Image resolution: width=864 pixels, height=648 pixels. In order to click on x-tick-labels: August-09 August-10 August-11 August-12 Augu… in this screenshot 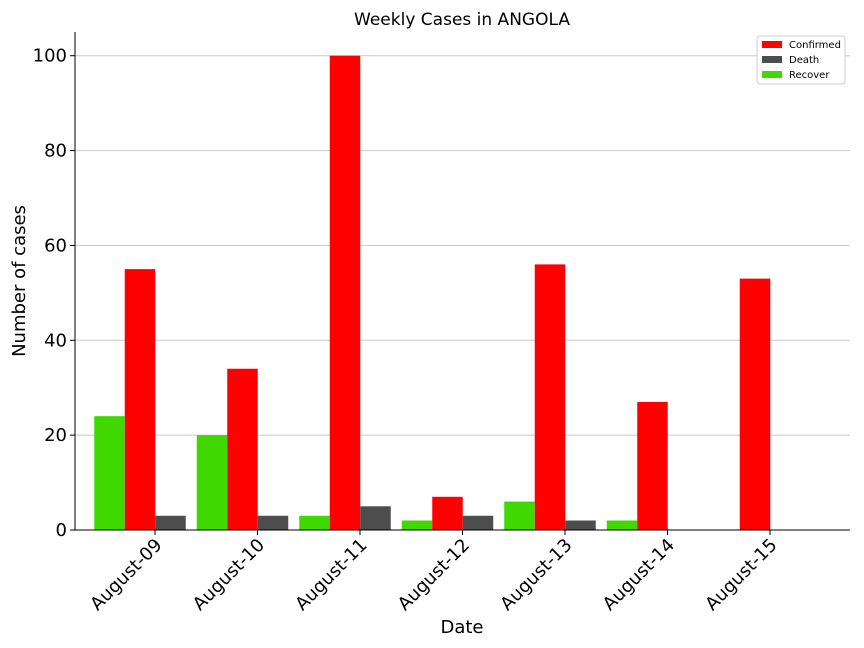, I will do `click(434, 572)`.